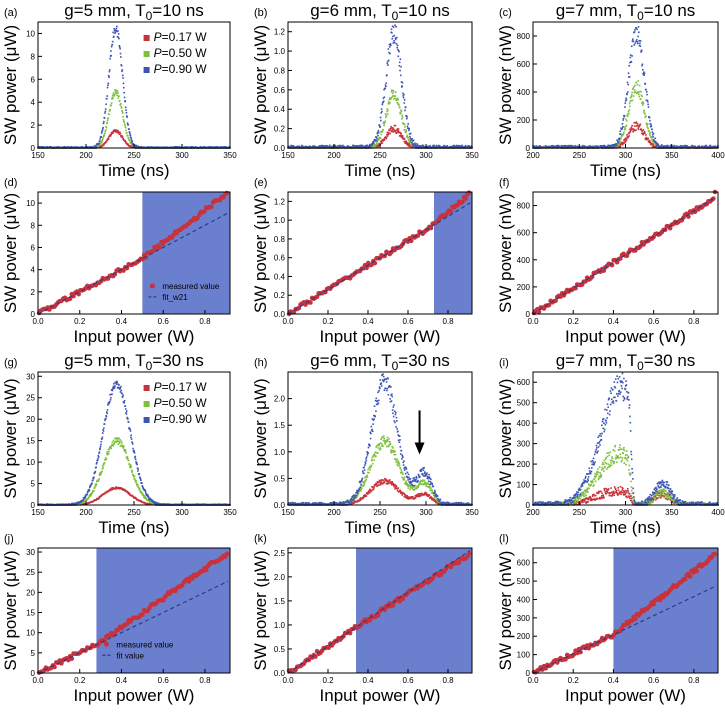 This screenshot has width=725, height=718. What do you see at coordinates (524, 92) in the screenshot?
I see `y-tick-label: 400` at bounding box center [524, 92].